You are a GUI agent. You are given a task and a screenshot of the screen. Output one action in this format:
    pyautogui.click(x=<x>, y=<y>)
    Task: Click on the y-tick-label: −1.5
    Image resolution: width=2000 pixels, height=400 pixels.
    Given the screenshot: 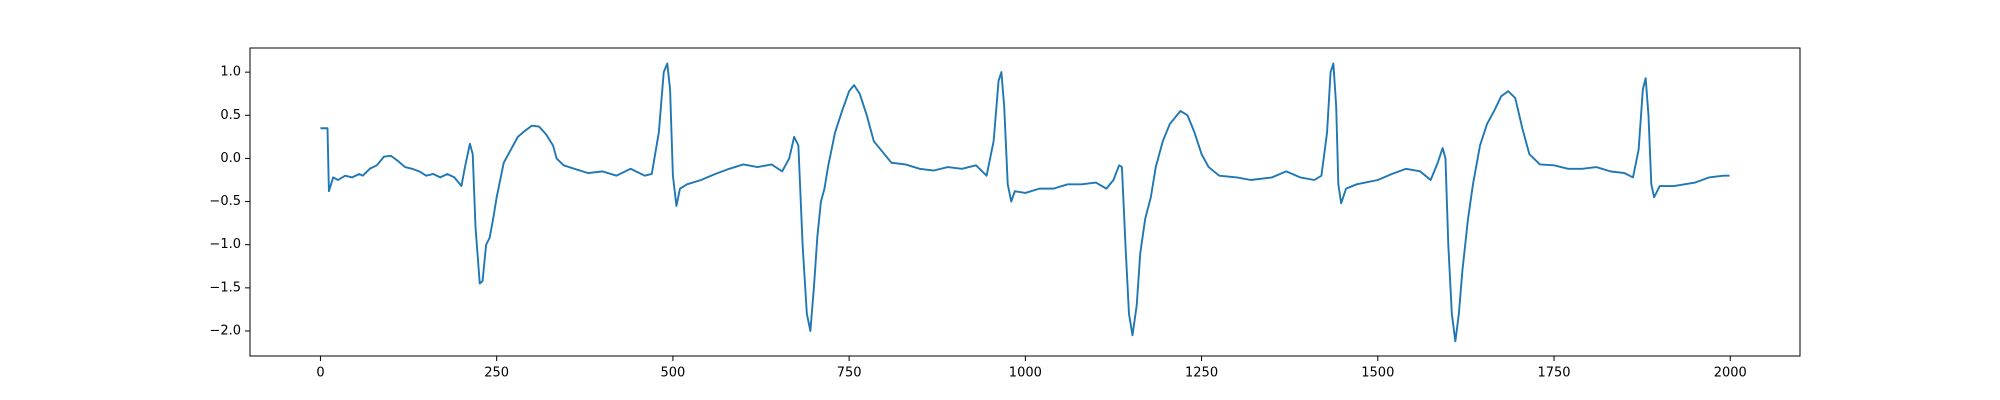 What is the action you would take?
    pyautogui.click(x=225, y=287)
    